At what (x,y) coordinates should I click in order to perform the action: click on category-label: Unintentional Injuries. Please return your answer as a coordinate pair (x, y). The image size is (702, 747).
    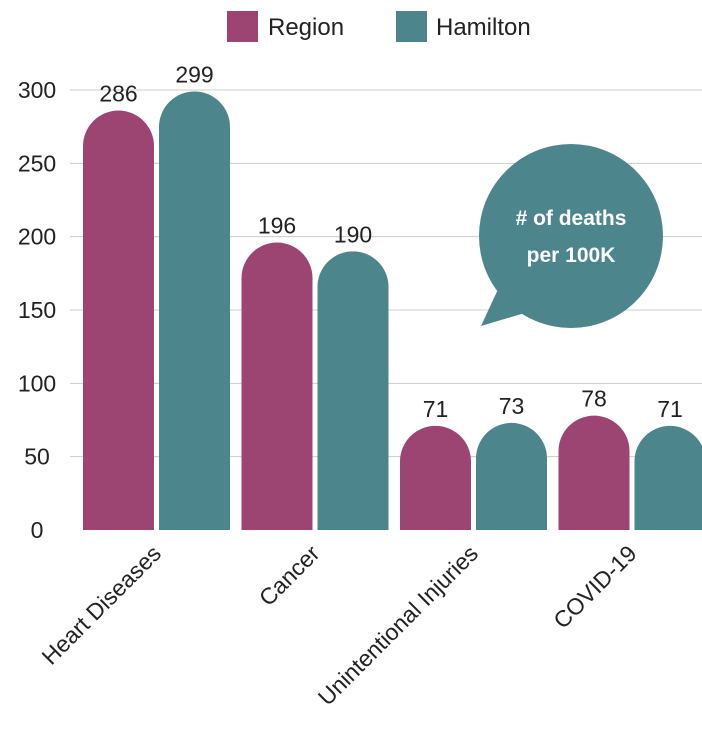
    Looking at the image, I should click on (398, 625).